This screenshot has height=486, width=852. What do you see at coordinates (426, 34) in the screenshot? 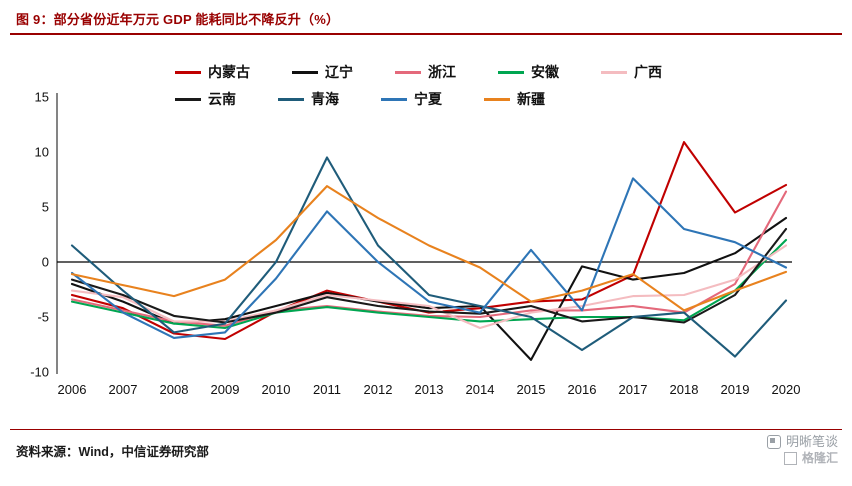
I see `title-underline-rule` at bounding box center [426, 34].